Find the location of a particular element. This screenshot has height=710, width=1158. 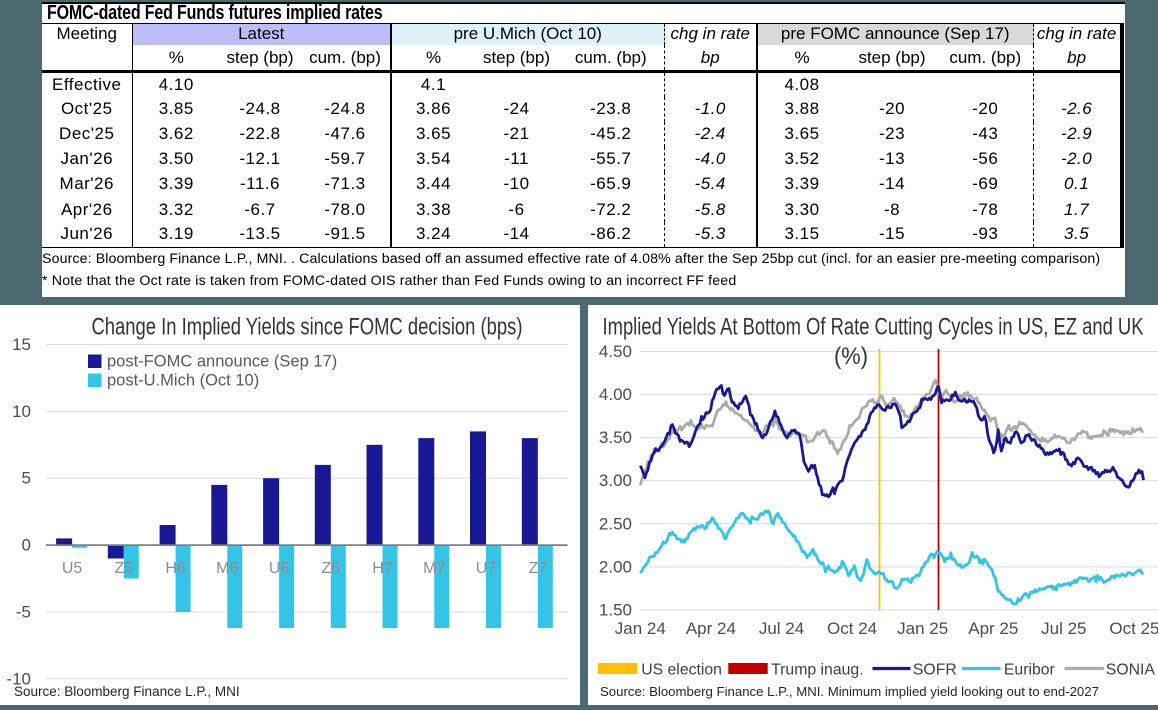

svg-text: U6 is located at coordinates (279, 568).